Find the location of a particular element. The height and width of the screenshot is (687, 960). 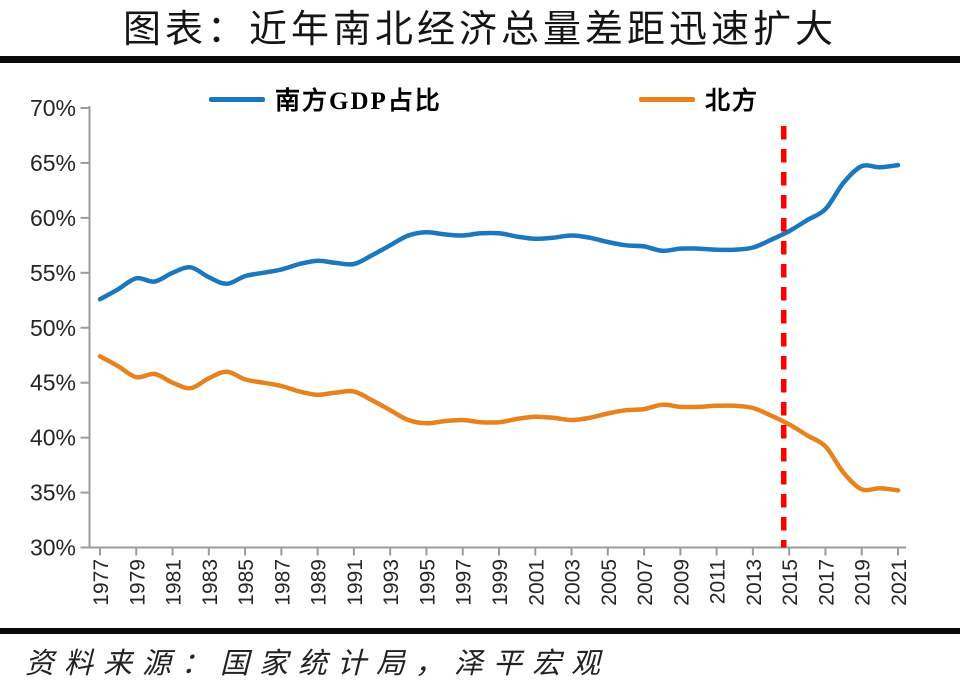

x-tick-label: 1991 is located at coordinates (355, 582).